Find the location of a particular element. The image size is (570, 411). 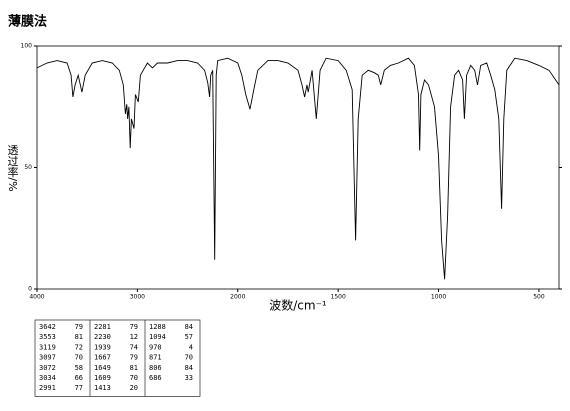

table-cell: 1667 is located at coordinates (102, 358).